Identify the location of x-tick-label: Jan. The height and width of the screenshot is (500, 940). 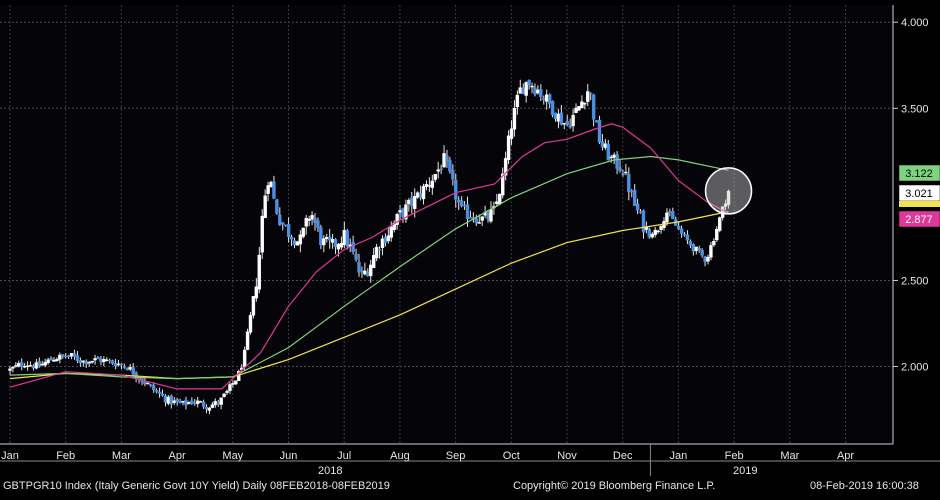
(10, 456).